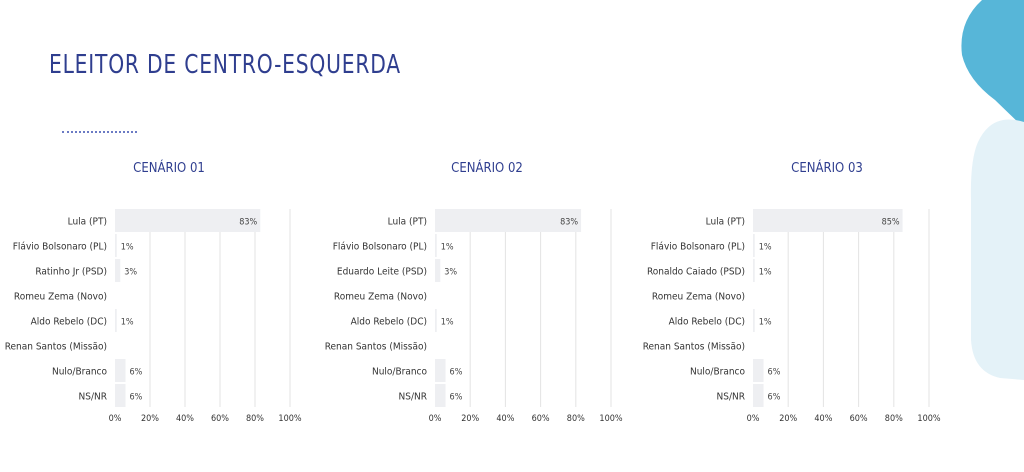 The height and width of the screenshot is (472, 1024). Describe the element at coordinates (382, 272) in the screenshot. I see `category-label: Eduardo Leite (PSD)` at that location.